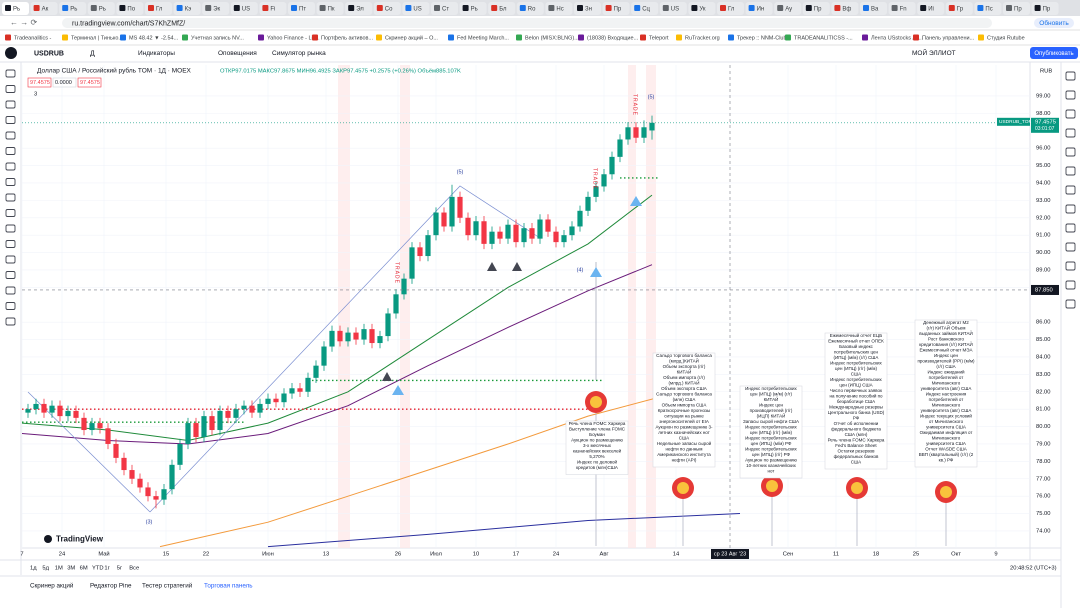 Image resolution: width=1080 pixels, height=608 pixels. I want to click on publish-button, so click(1054, 53).